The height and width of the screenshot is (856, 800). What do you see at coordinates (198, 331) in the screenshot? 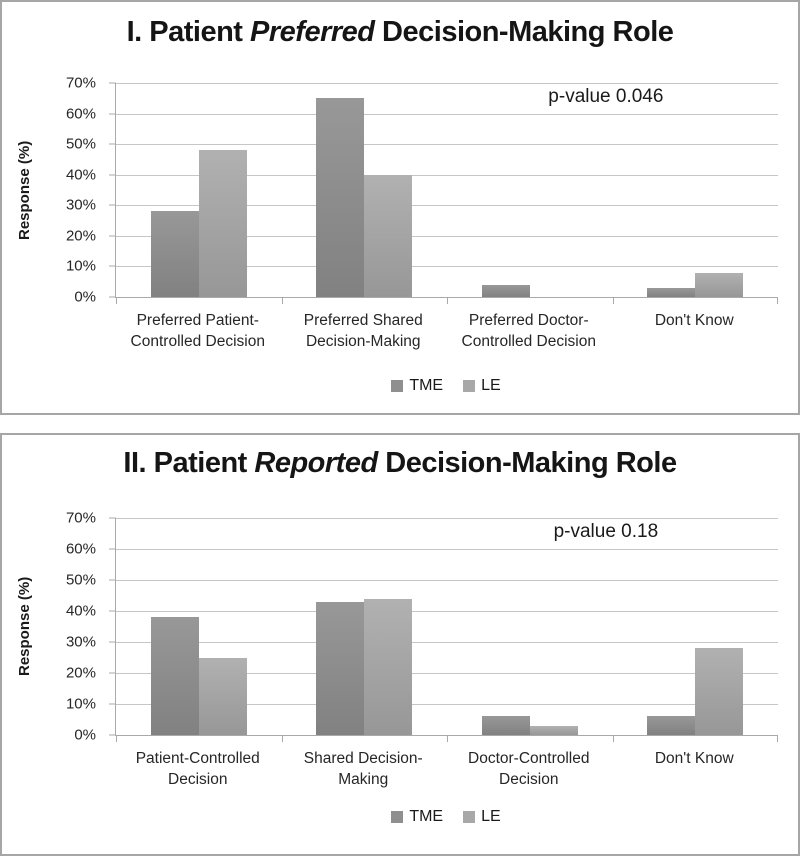
I see `x-category-label: Preferred Patient- Controlled Decision` at bounding box center [198, 331].